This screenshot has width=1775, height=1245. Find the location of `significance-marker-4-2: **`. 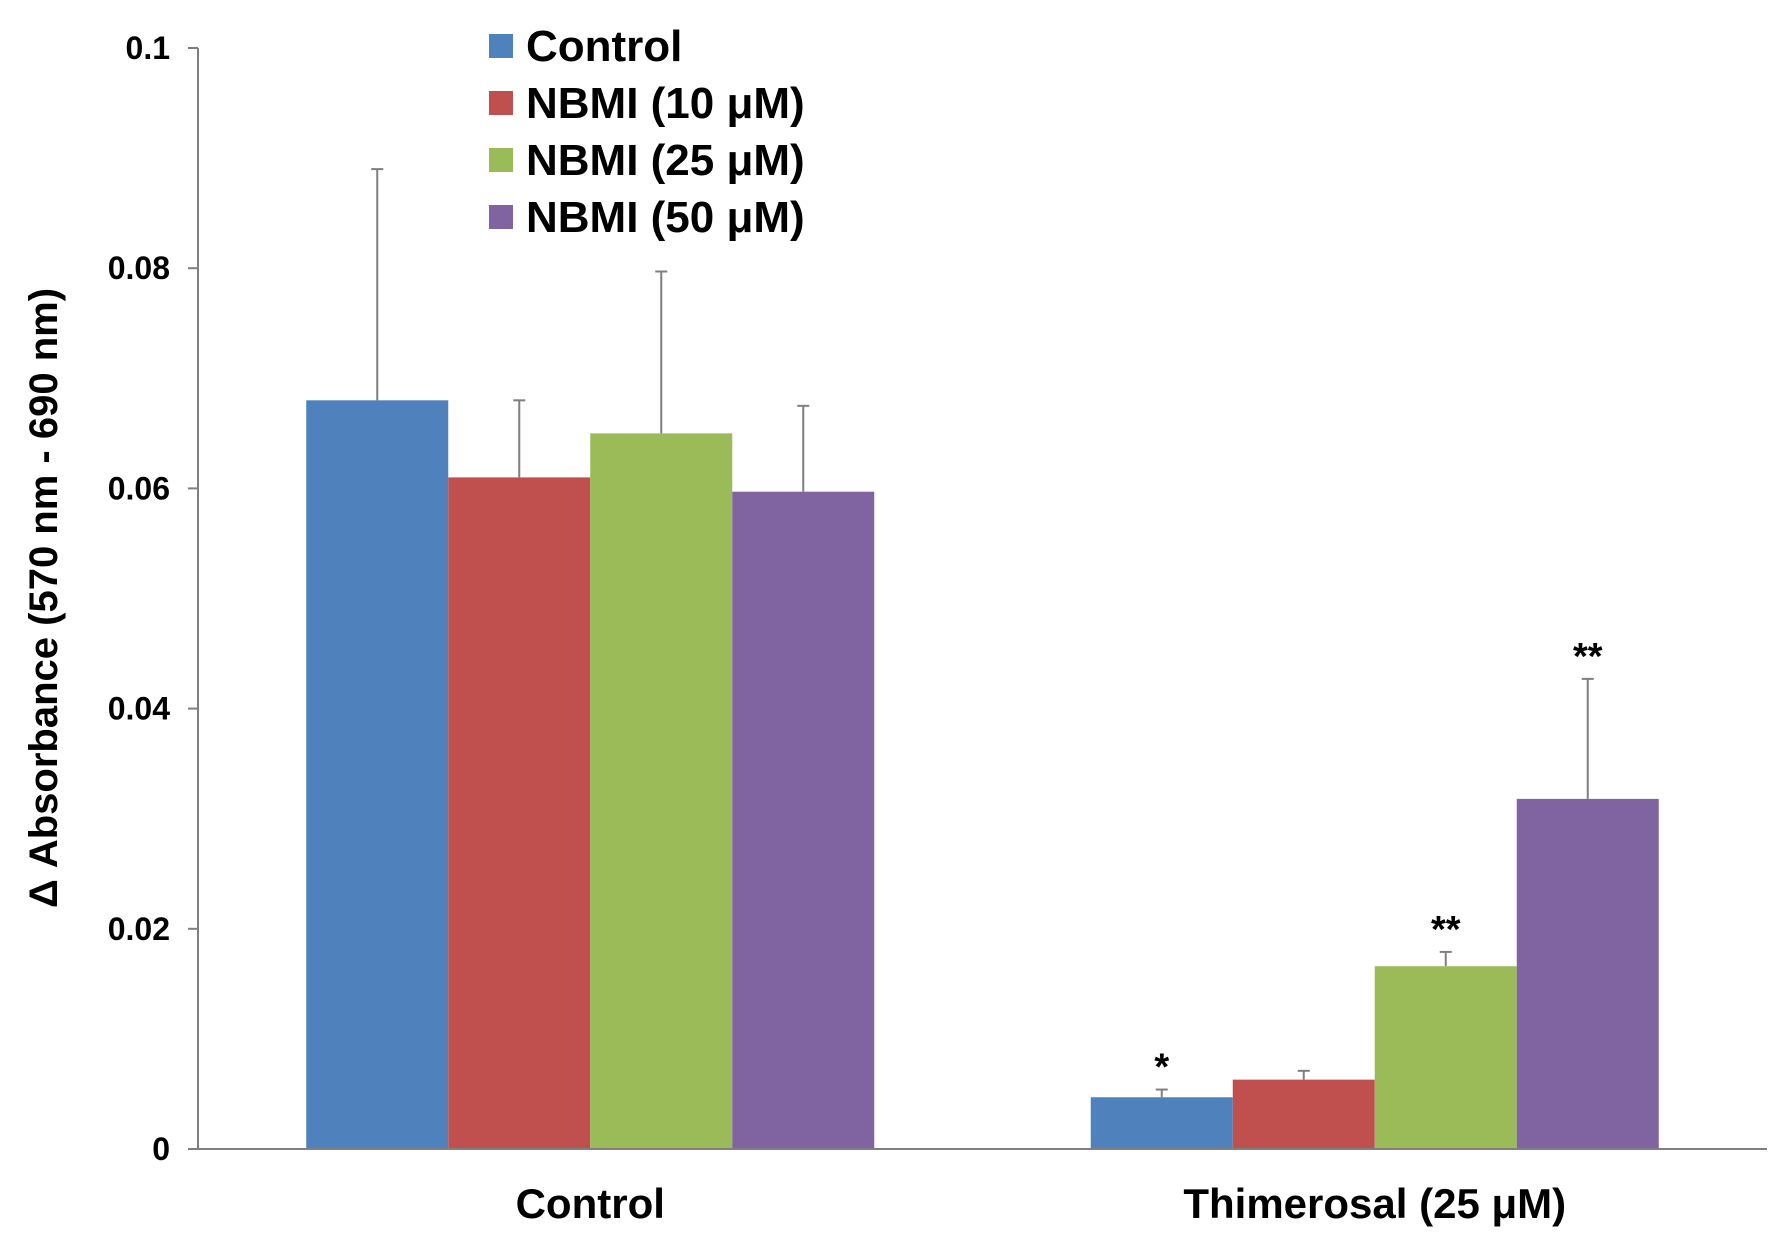

significance-marker-4-2: ** is located at coordinates (1588, 657).